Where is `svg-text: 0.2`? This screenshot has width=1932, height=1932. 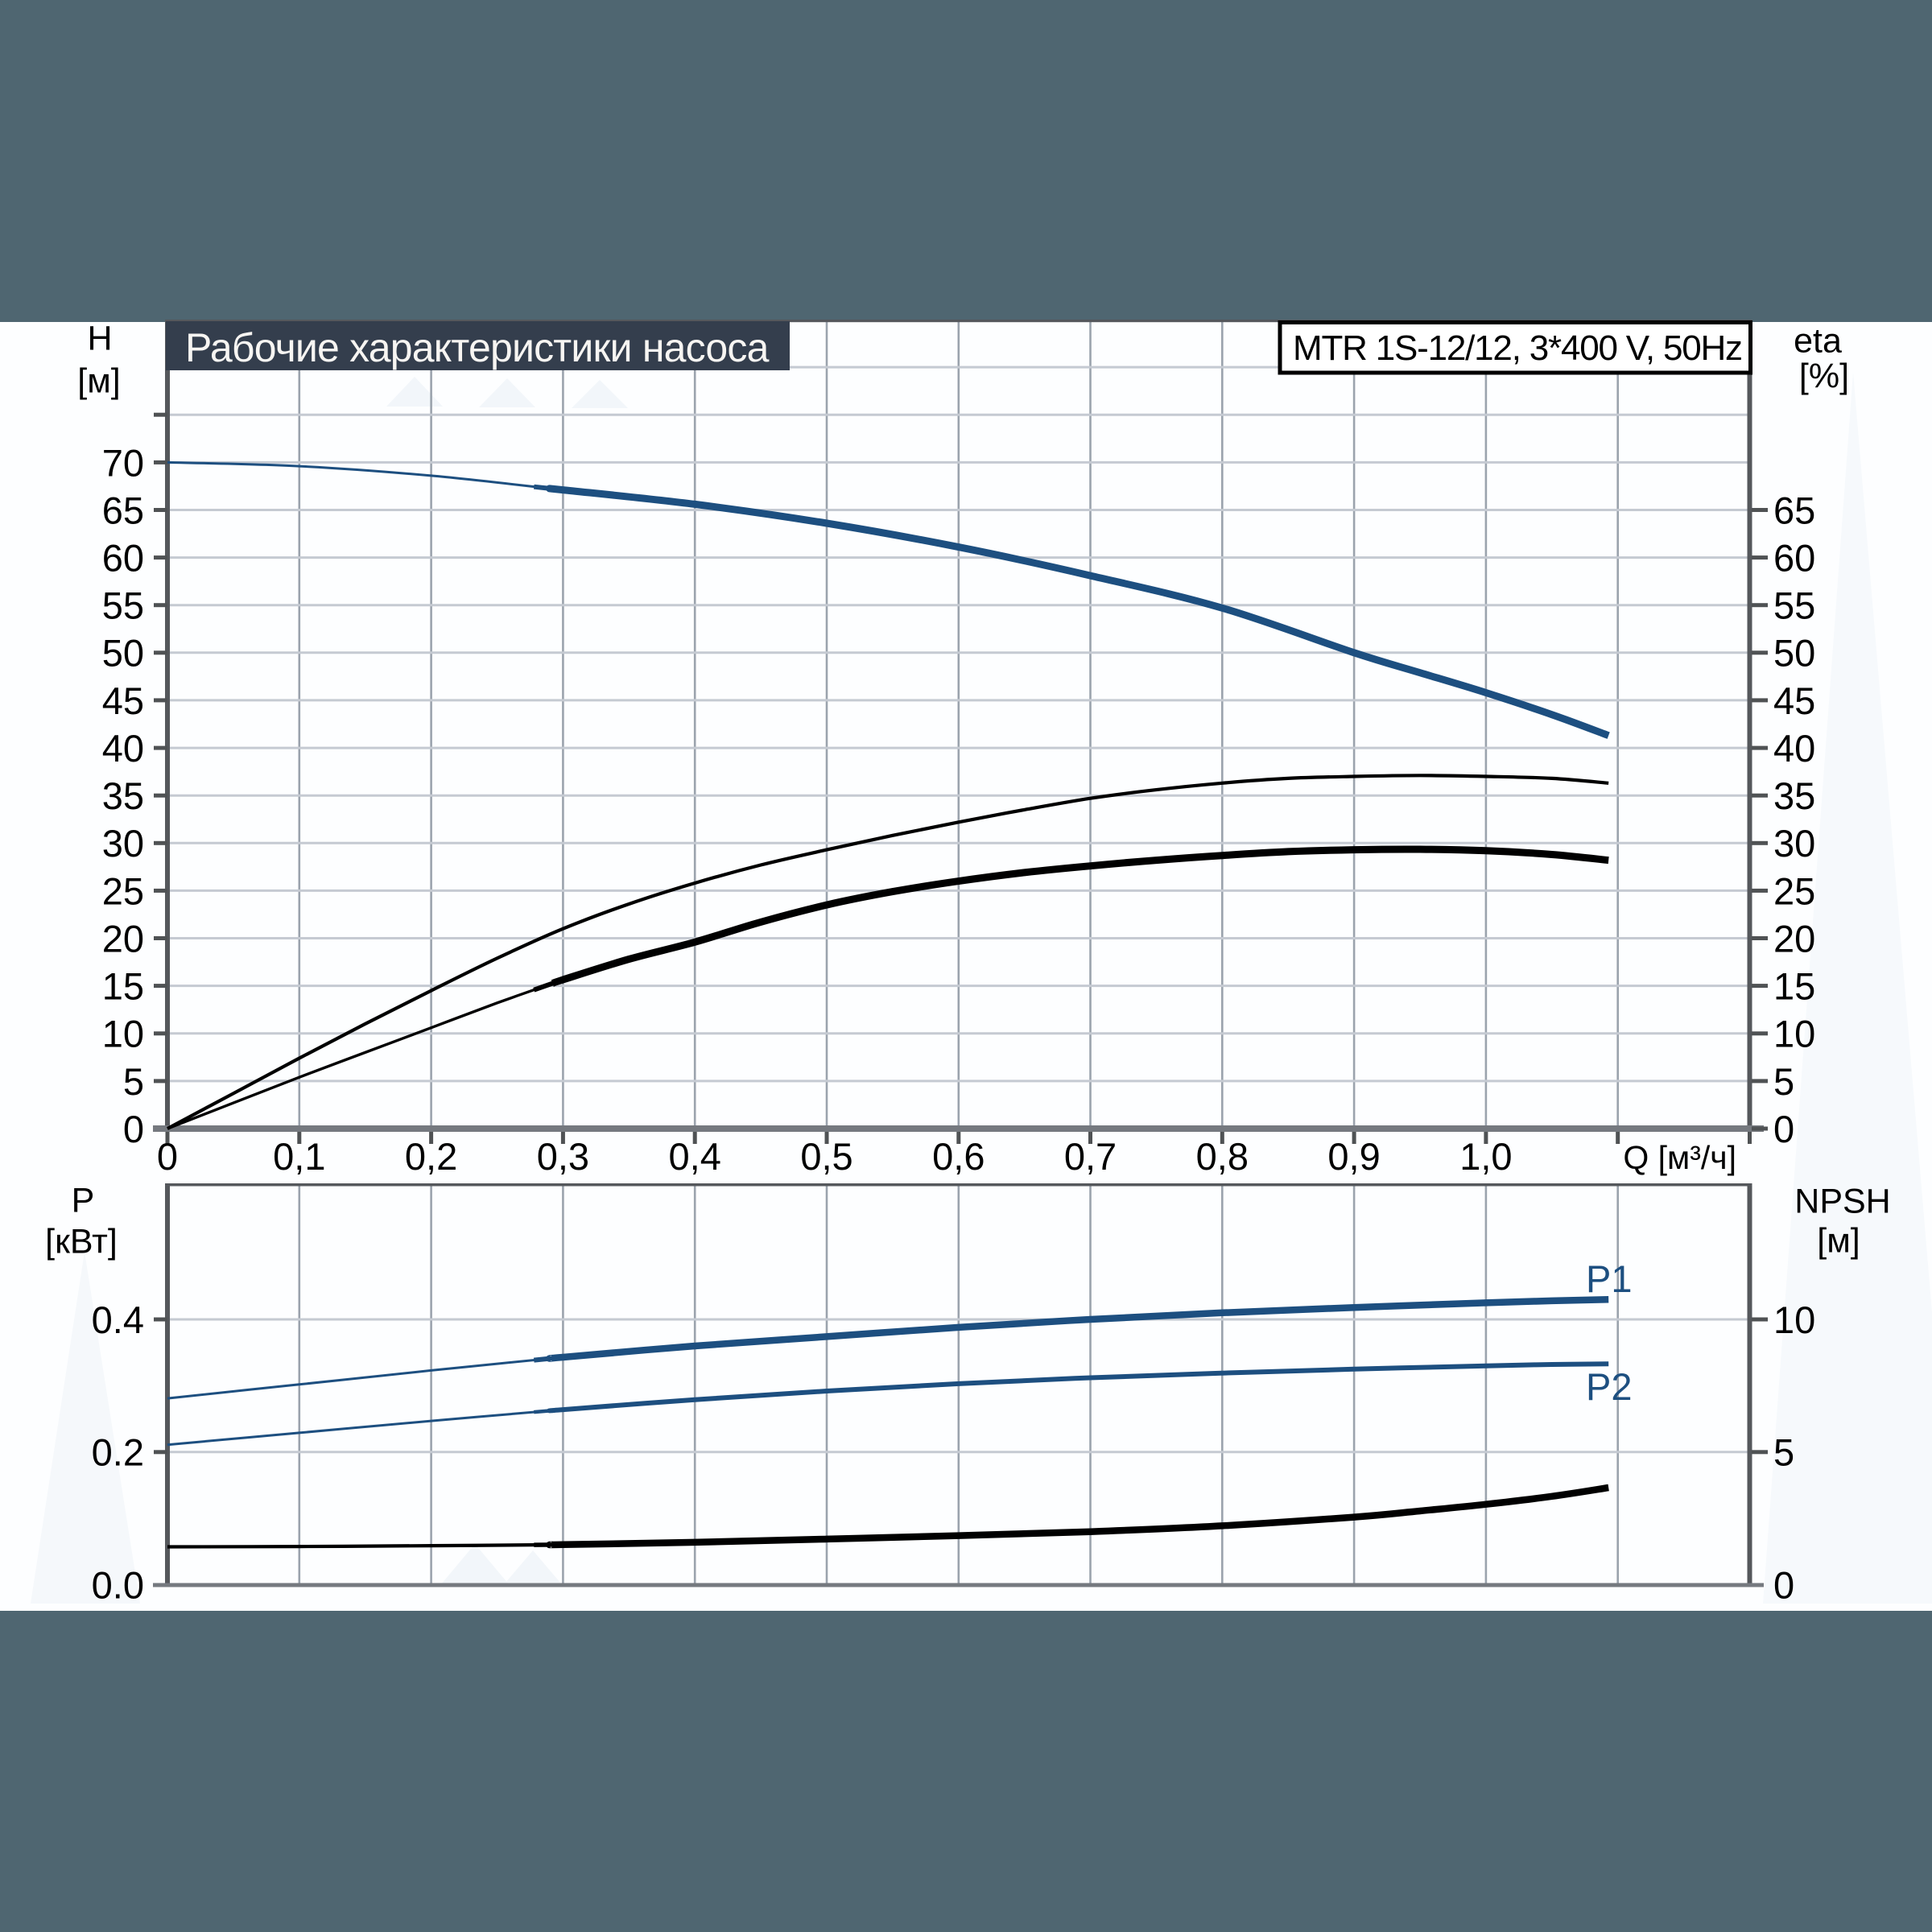 svg-text: 0.2 is located at coordinates (118, 1452).